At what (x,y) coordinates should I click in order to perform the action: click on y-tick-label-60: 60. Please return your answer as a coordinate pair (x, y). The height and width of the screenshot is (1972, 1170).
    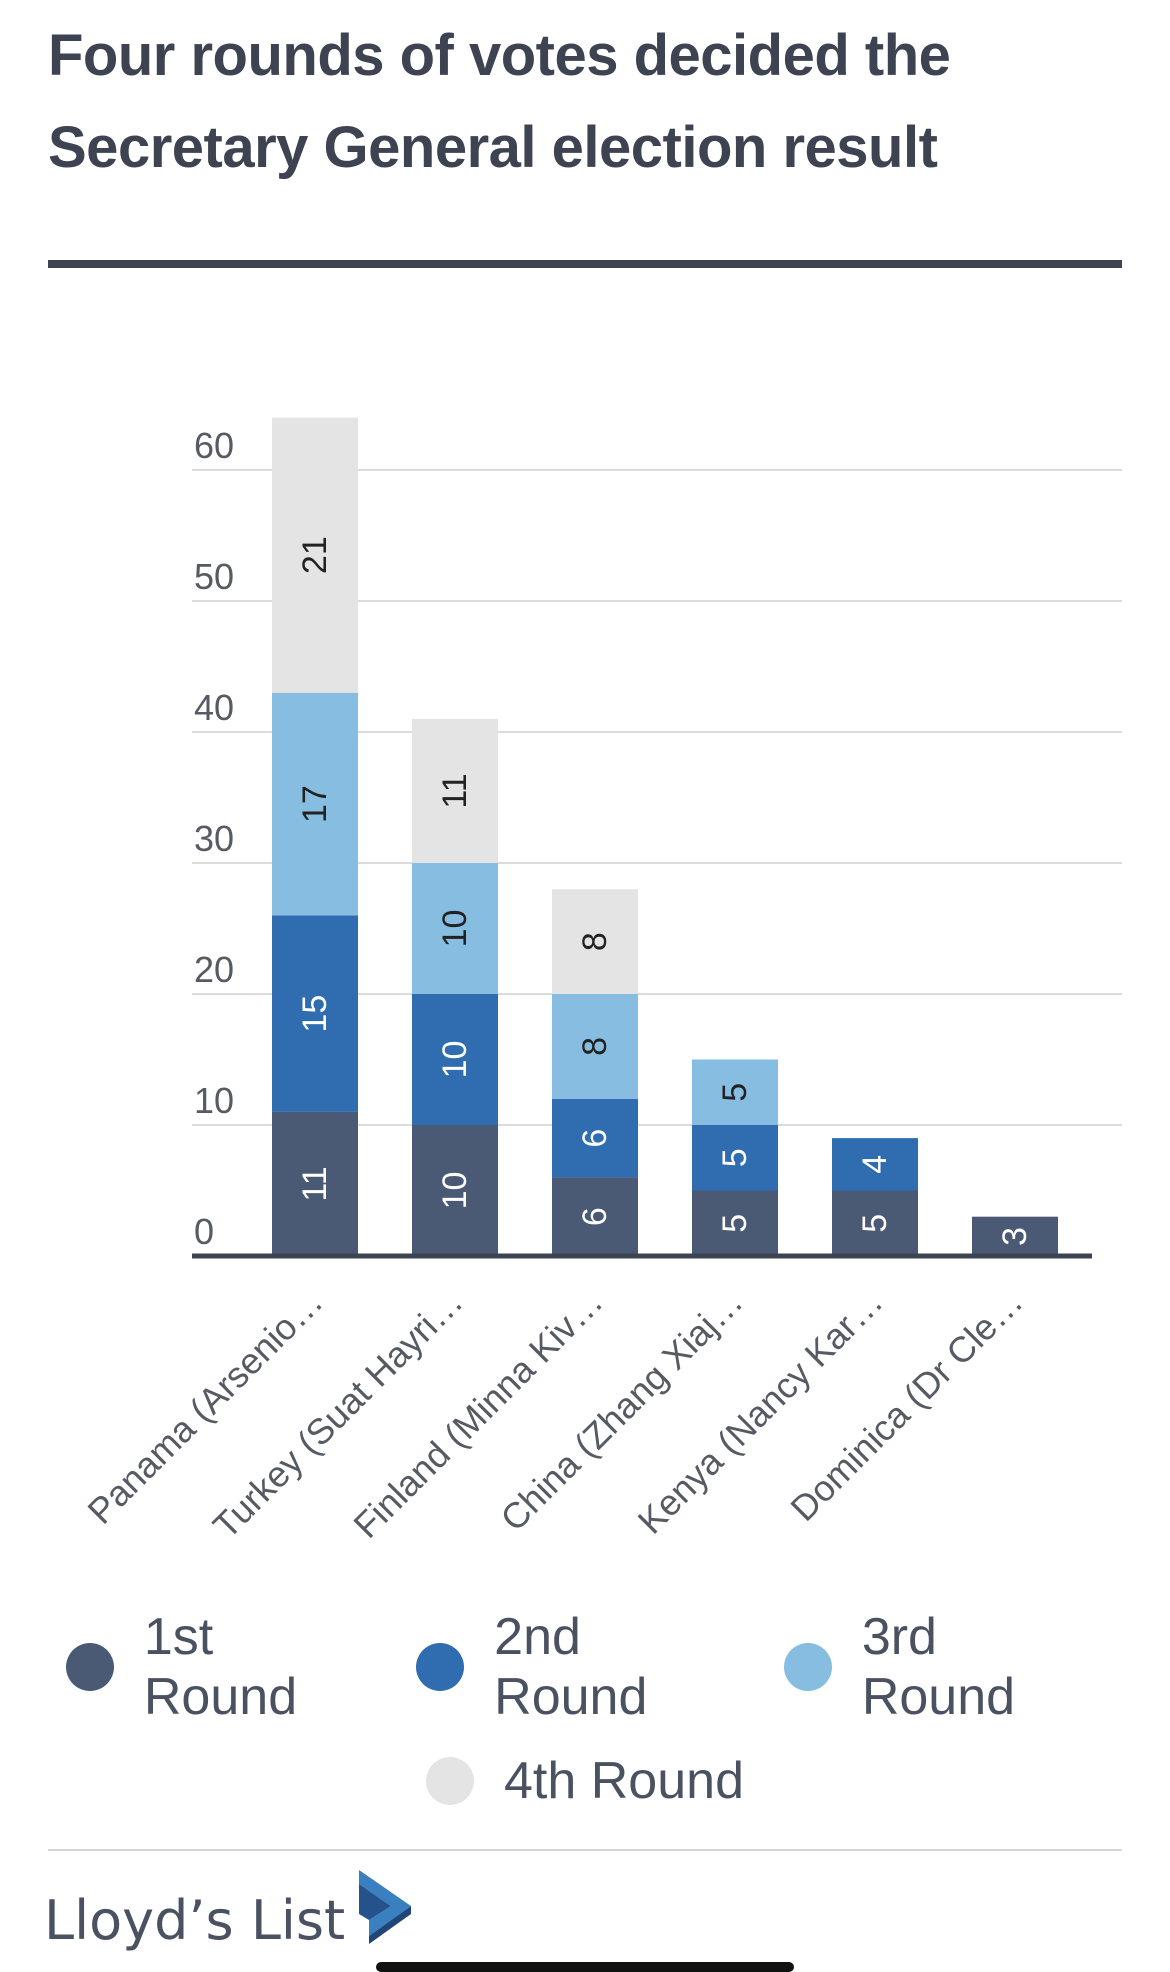
    Looking at the image, I should click on (214, 445).